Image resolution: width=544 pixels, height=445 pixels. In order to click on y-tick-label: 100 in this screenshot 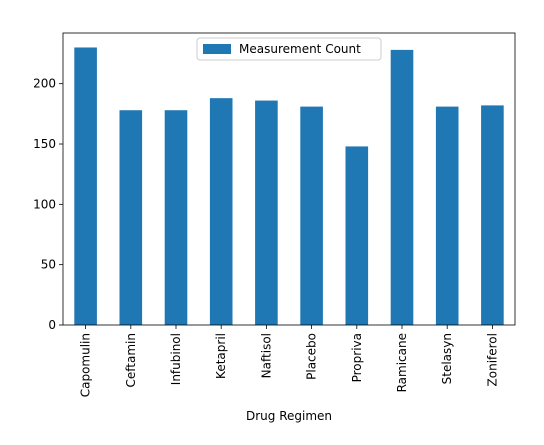, I will do `click(44, 204)`.